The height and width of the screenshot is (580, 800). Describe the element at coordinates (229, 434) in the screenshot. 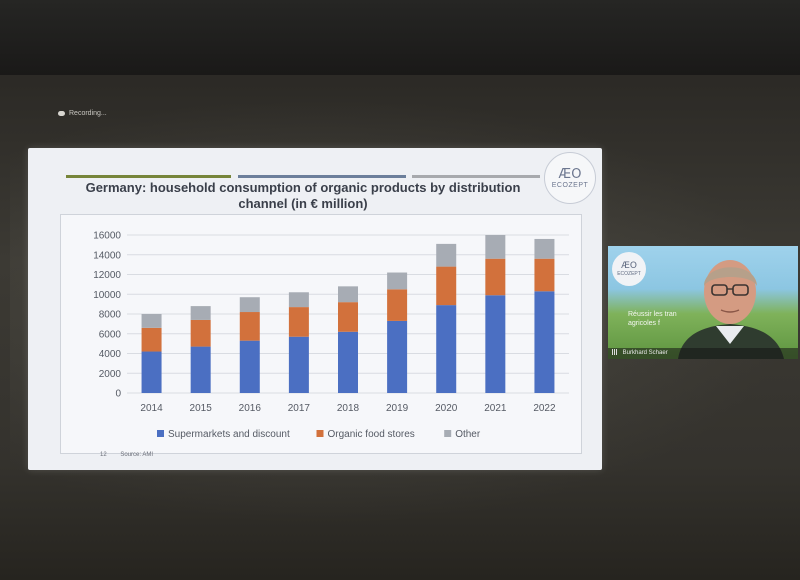

I see `legend-label-supermarkets: Supermarkets and discount` at that location.